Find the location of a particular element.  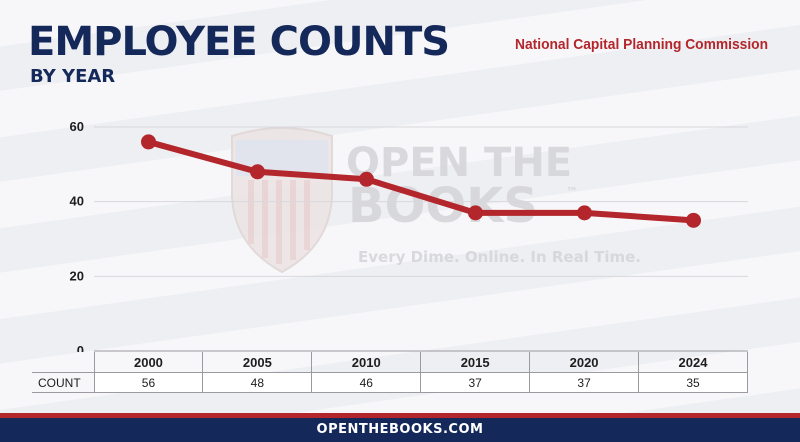

data-point-2005 is located at coordinates (257, 172).